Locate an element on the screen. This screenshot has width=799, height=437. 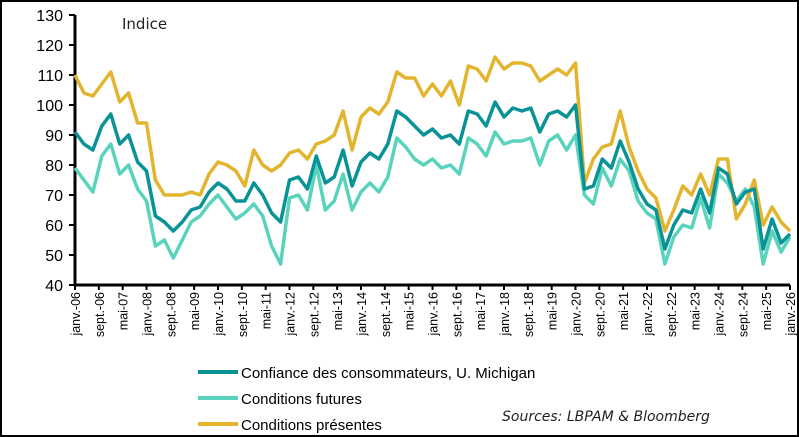
x-tick-label: sept.-10 is located at coordinates (243, 314).